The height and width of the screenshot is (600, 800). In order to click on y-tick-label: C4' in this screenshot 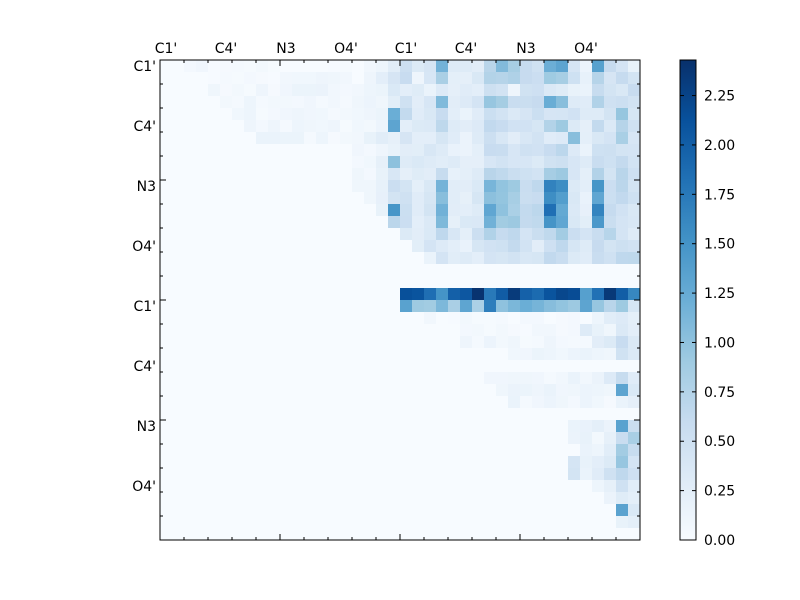, I will do `click(144, 127)`.